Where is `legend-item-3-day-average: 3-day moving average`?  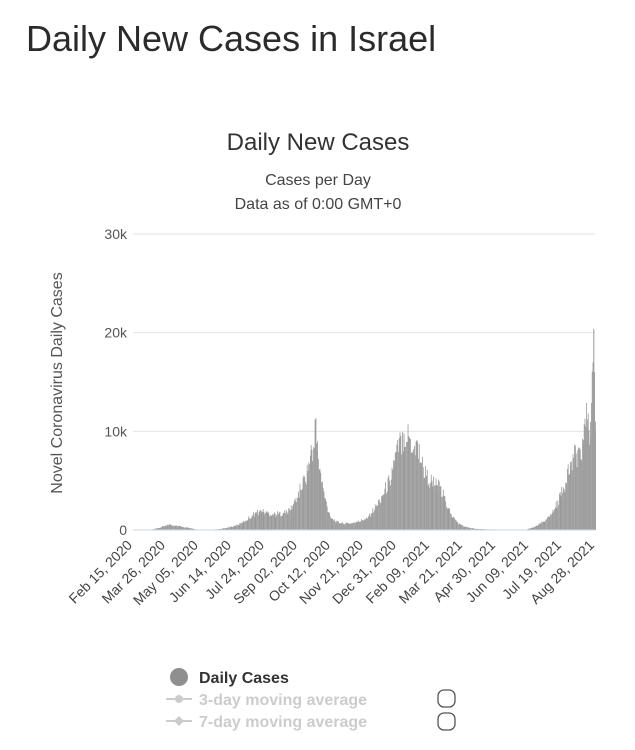 legend-item-3-day-average: 3-day moving average is located at coordinates (266, 700).